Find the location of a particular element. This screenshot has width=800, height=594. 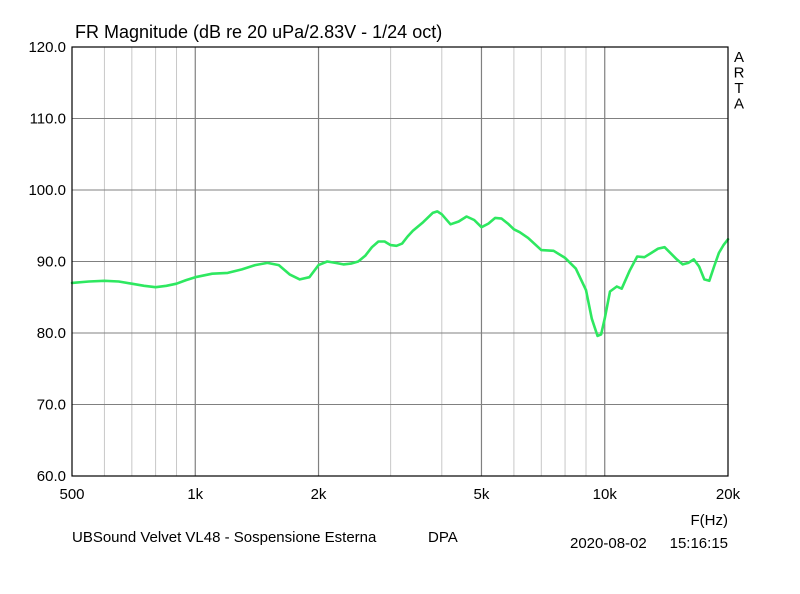

x-axis-label: F(Hz) is located at coordinates (710, 520).